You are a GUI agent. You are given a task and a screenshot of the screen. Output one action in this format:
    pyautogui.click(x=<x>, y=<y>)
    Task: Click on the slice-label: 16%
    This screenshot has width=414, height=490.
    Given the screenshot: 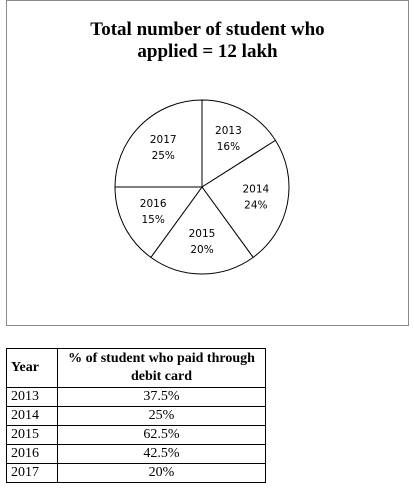 What is the action you would take?
    pyautogui.click(x=228, y=147)
    